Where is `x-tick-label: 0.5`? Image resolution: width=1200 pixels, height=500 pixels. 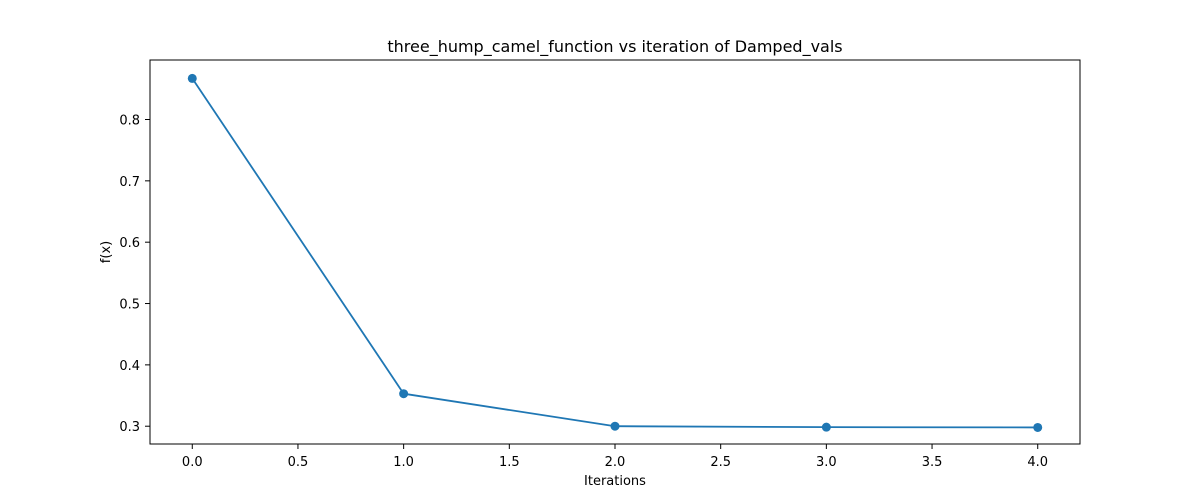
x-tick-label: 0.5 is located at coordinates (298, 462).